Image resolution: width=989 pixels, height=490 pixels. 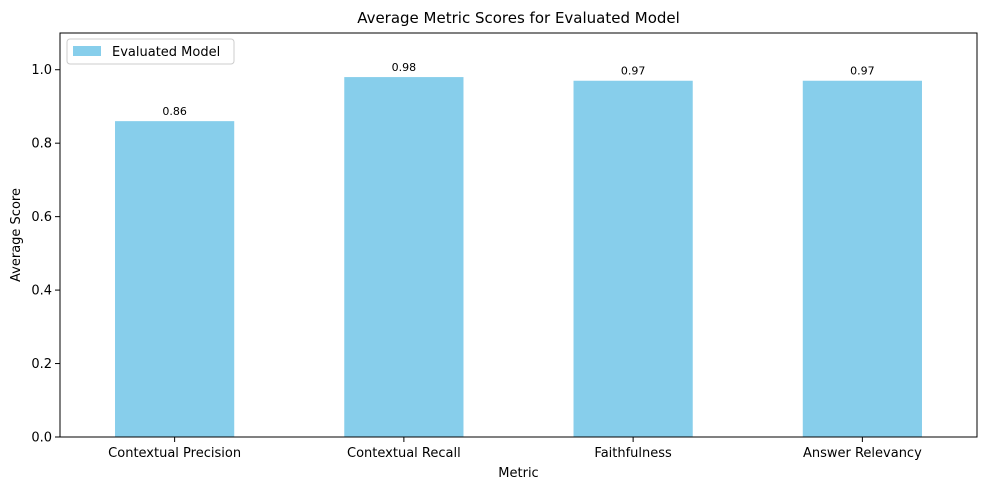 I want to click on data-labels-group: 0.86 0.98 0.97 0.97, so click(x=518, y=89).